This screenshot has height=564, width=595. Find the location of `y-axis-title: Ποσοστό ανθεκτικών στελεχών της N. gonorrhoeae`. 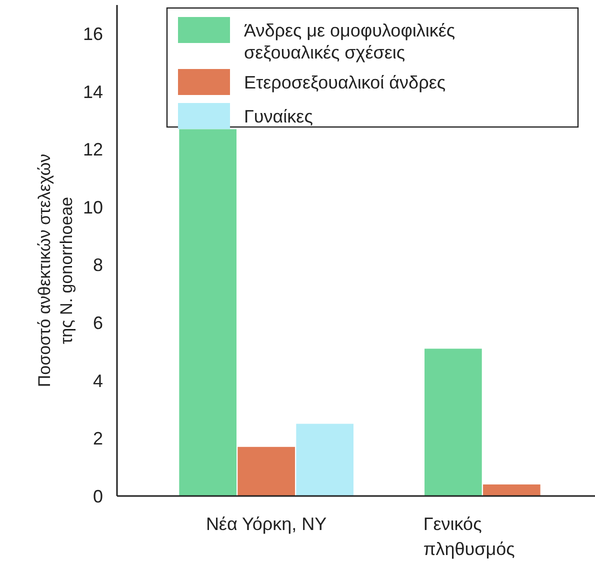

y-axis-title: Ποσοστό ανθεκτικών στελεχών της N. gonorrhoeae is located at coordinates (55, 271).